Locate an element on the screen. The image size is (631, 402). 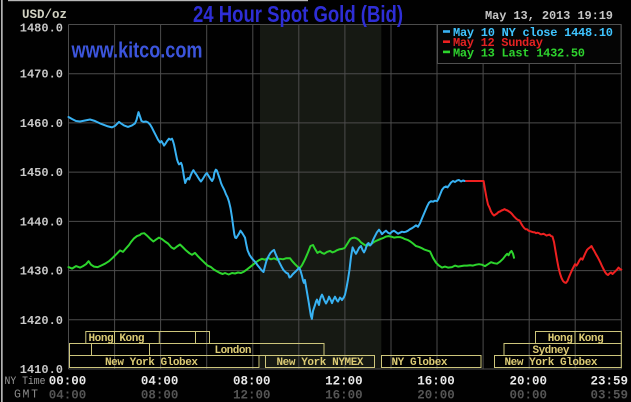
svg-text: 1460.0 is located at coordinates (41, 124).